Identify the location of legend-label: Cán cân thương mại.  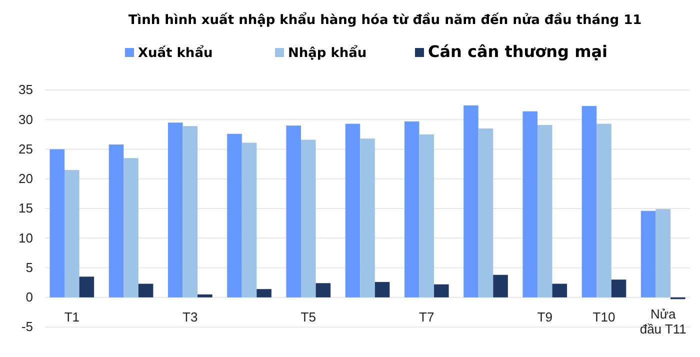
(518, 51).